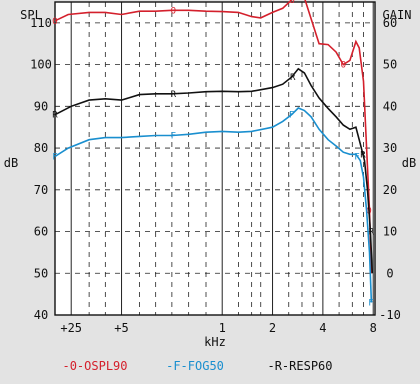  Describe the element at coordinates (94, 366) in the screenshot. I see `legend-item-ospl90: -0-OSPL90` at that location.